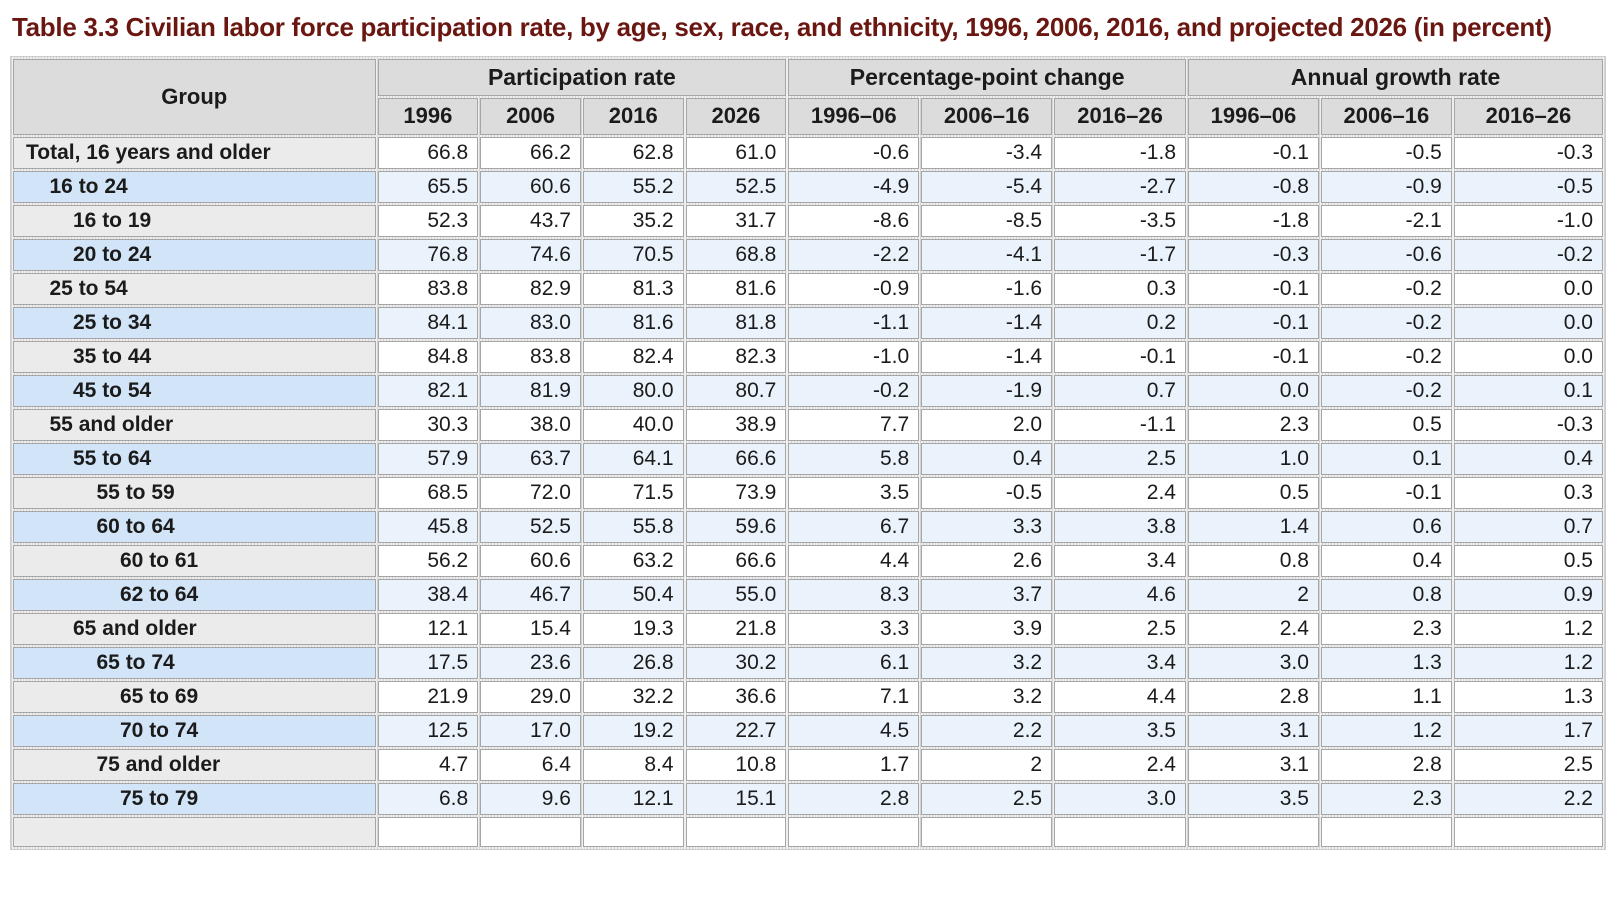 The width and height of the screenshot is (1612, 898). What do you see at coordinates (530, 288) in the screenshot?
I see `value-cell: 82.9` at bounding box center [530, 288].